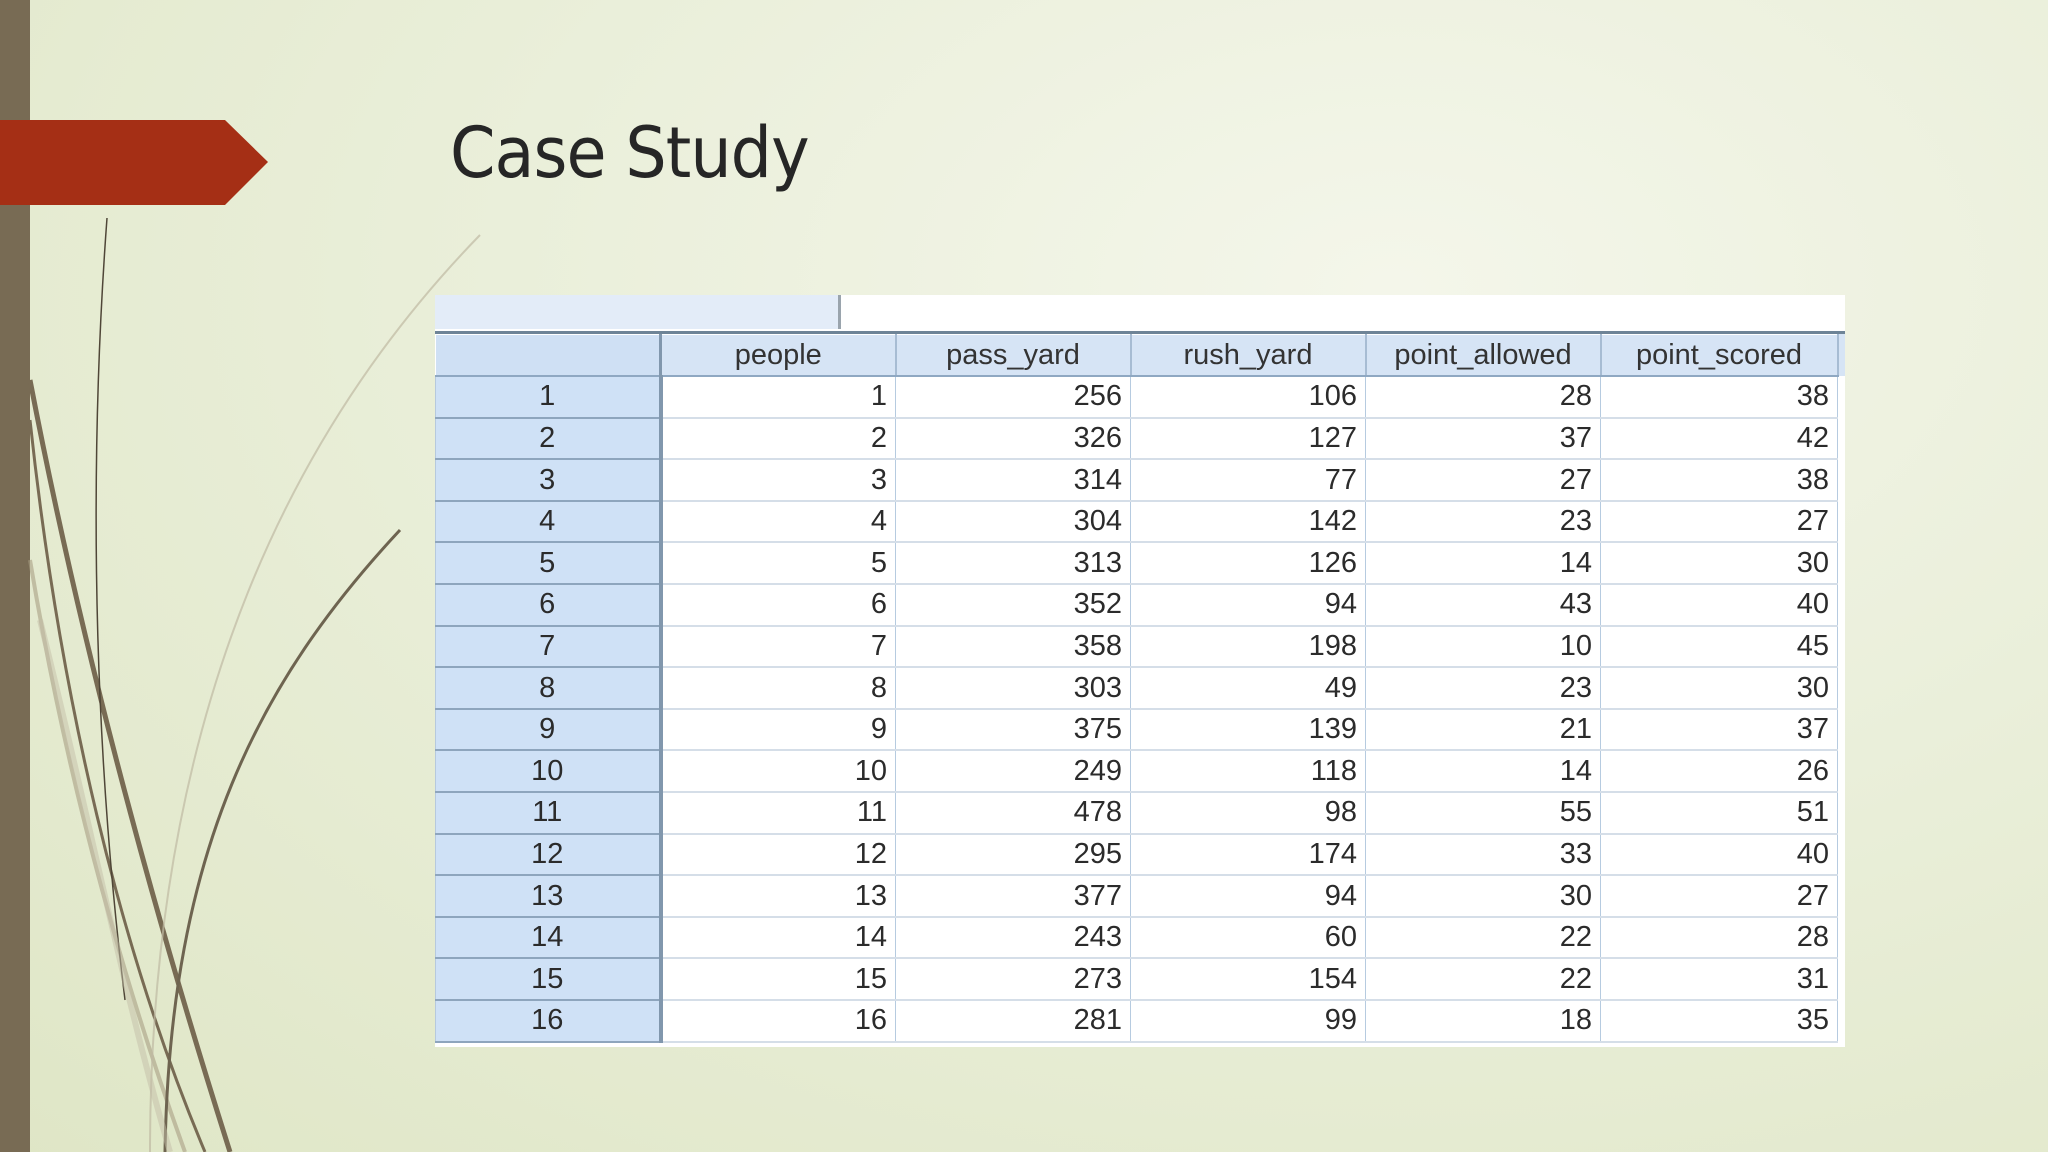 This screenshot has height=1152, width=2048. What do you see at coordinates (1483, 813) in the screenshot?
I see `table-cell: 55` at bounding box center [1483, 813].